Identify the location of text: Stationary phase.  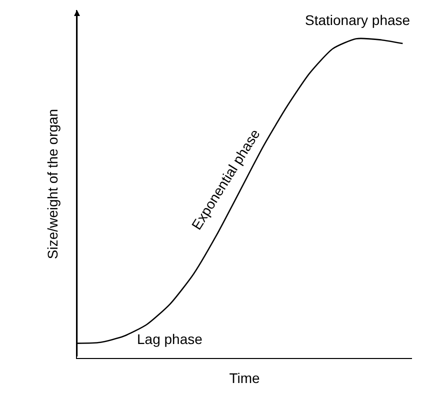
(357, 20).